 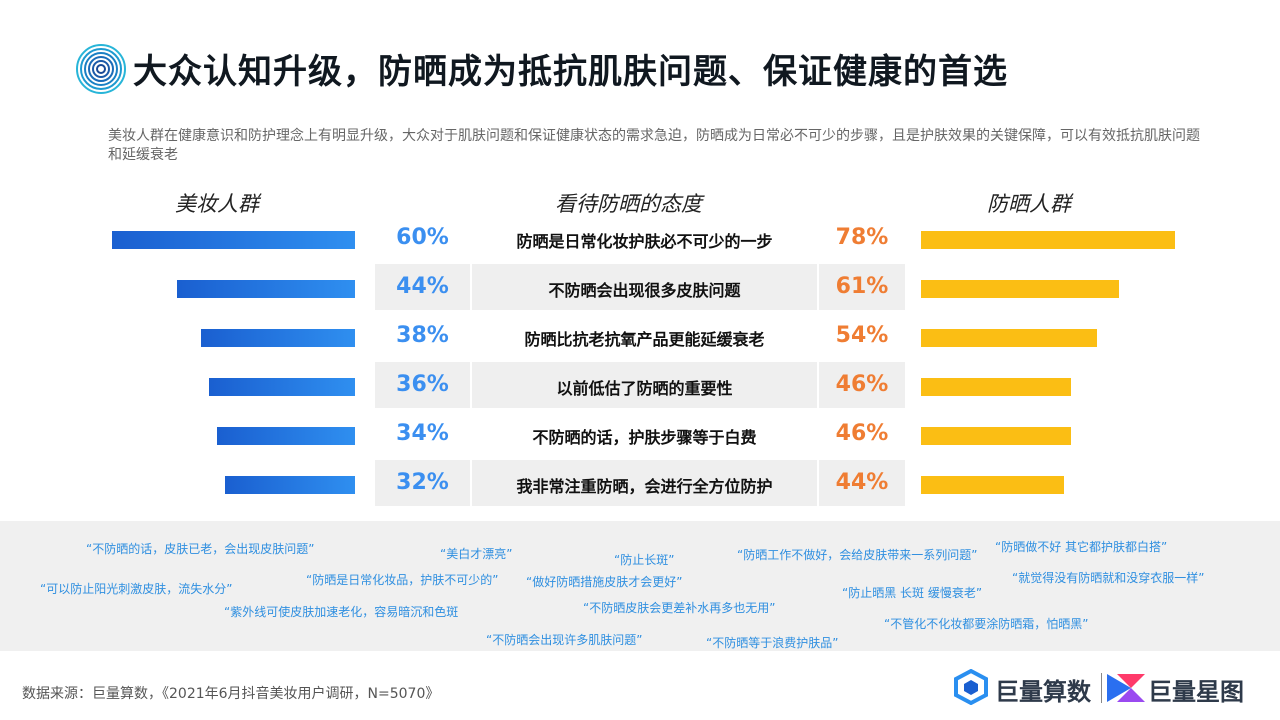 I want to click on attitude-label: 防晒比抗老抗氧产品更能延缓衰老, so click(x=644, y=339).